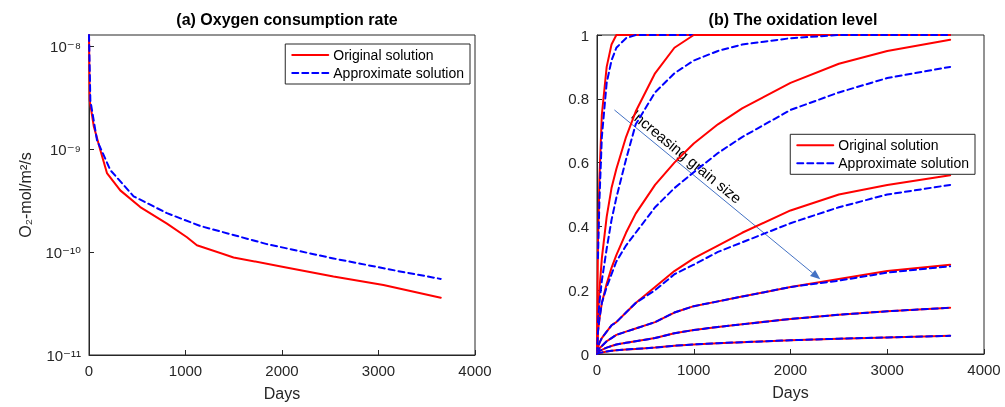 This screenshot has height=407, width=1005. I want to click on y-tick-label: 10⁻¹¹, so click(63, 355).